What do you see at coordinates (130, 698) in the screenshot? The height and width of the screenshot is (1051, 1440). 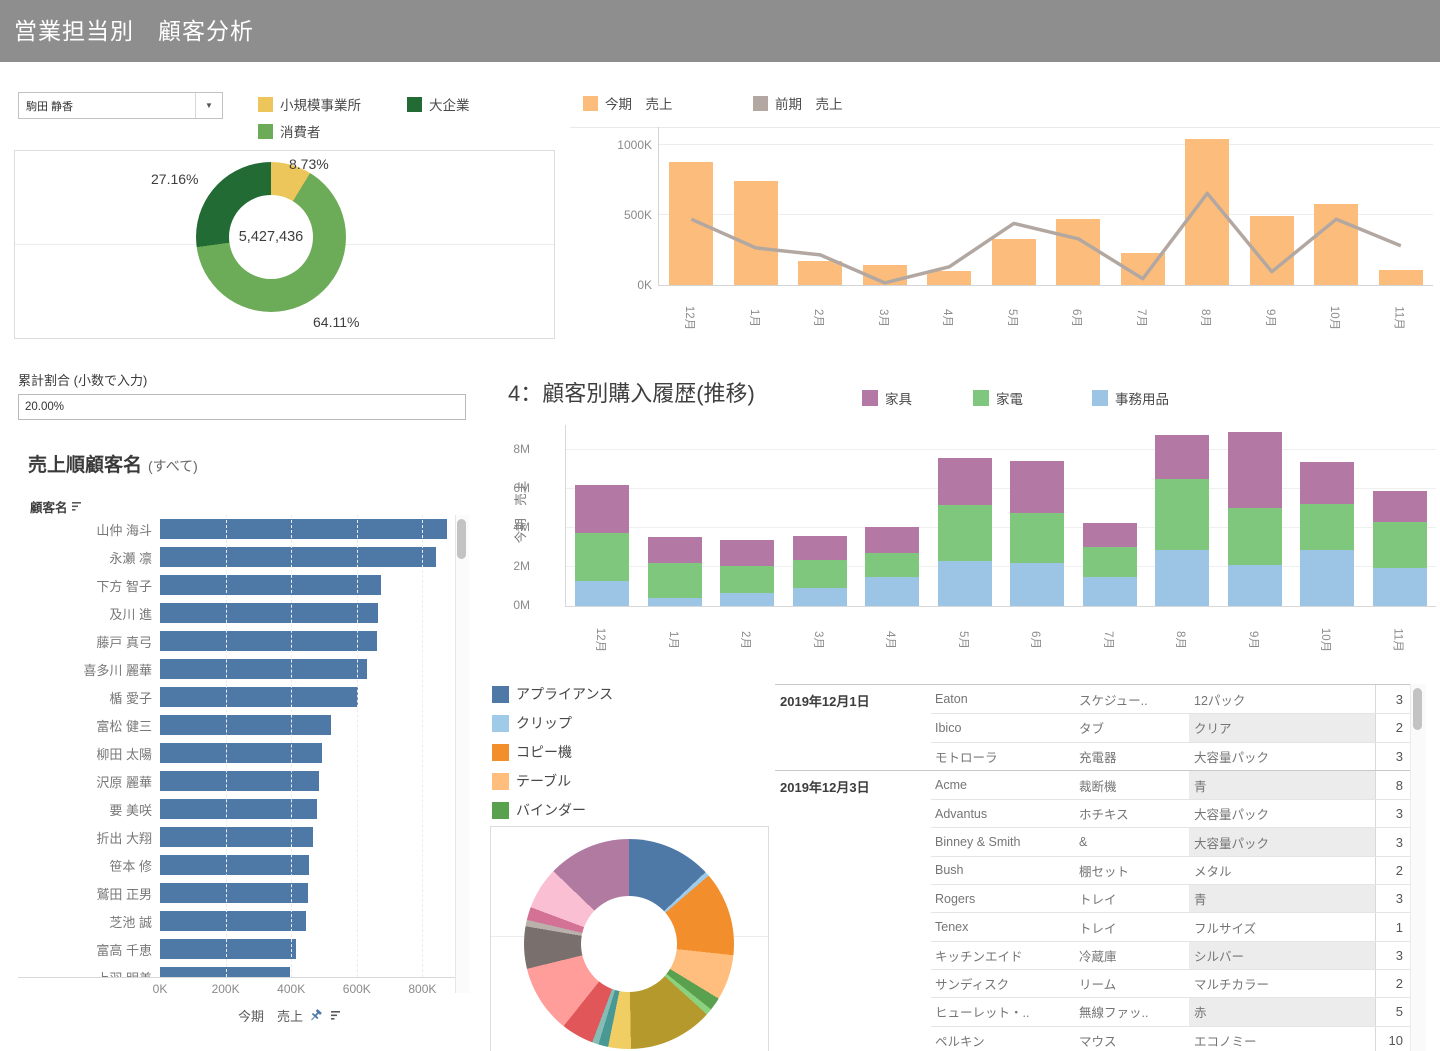 I see `customer-name: 楯 愛子` at bounding box center [130, 698].